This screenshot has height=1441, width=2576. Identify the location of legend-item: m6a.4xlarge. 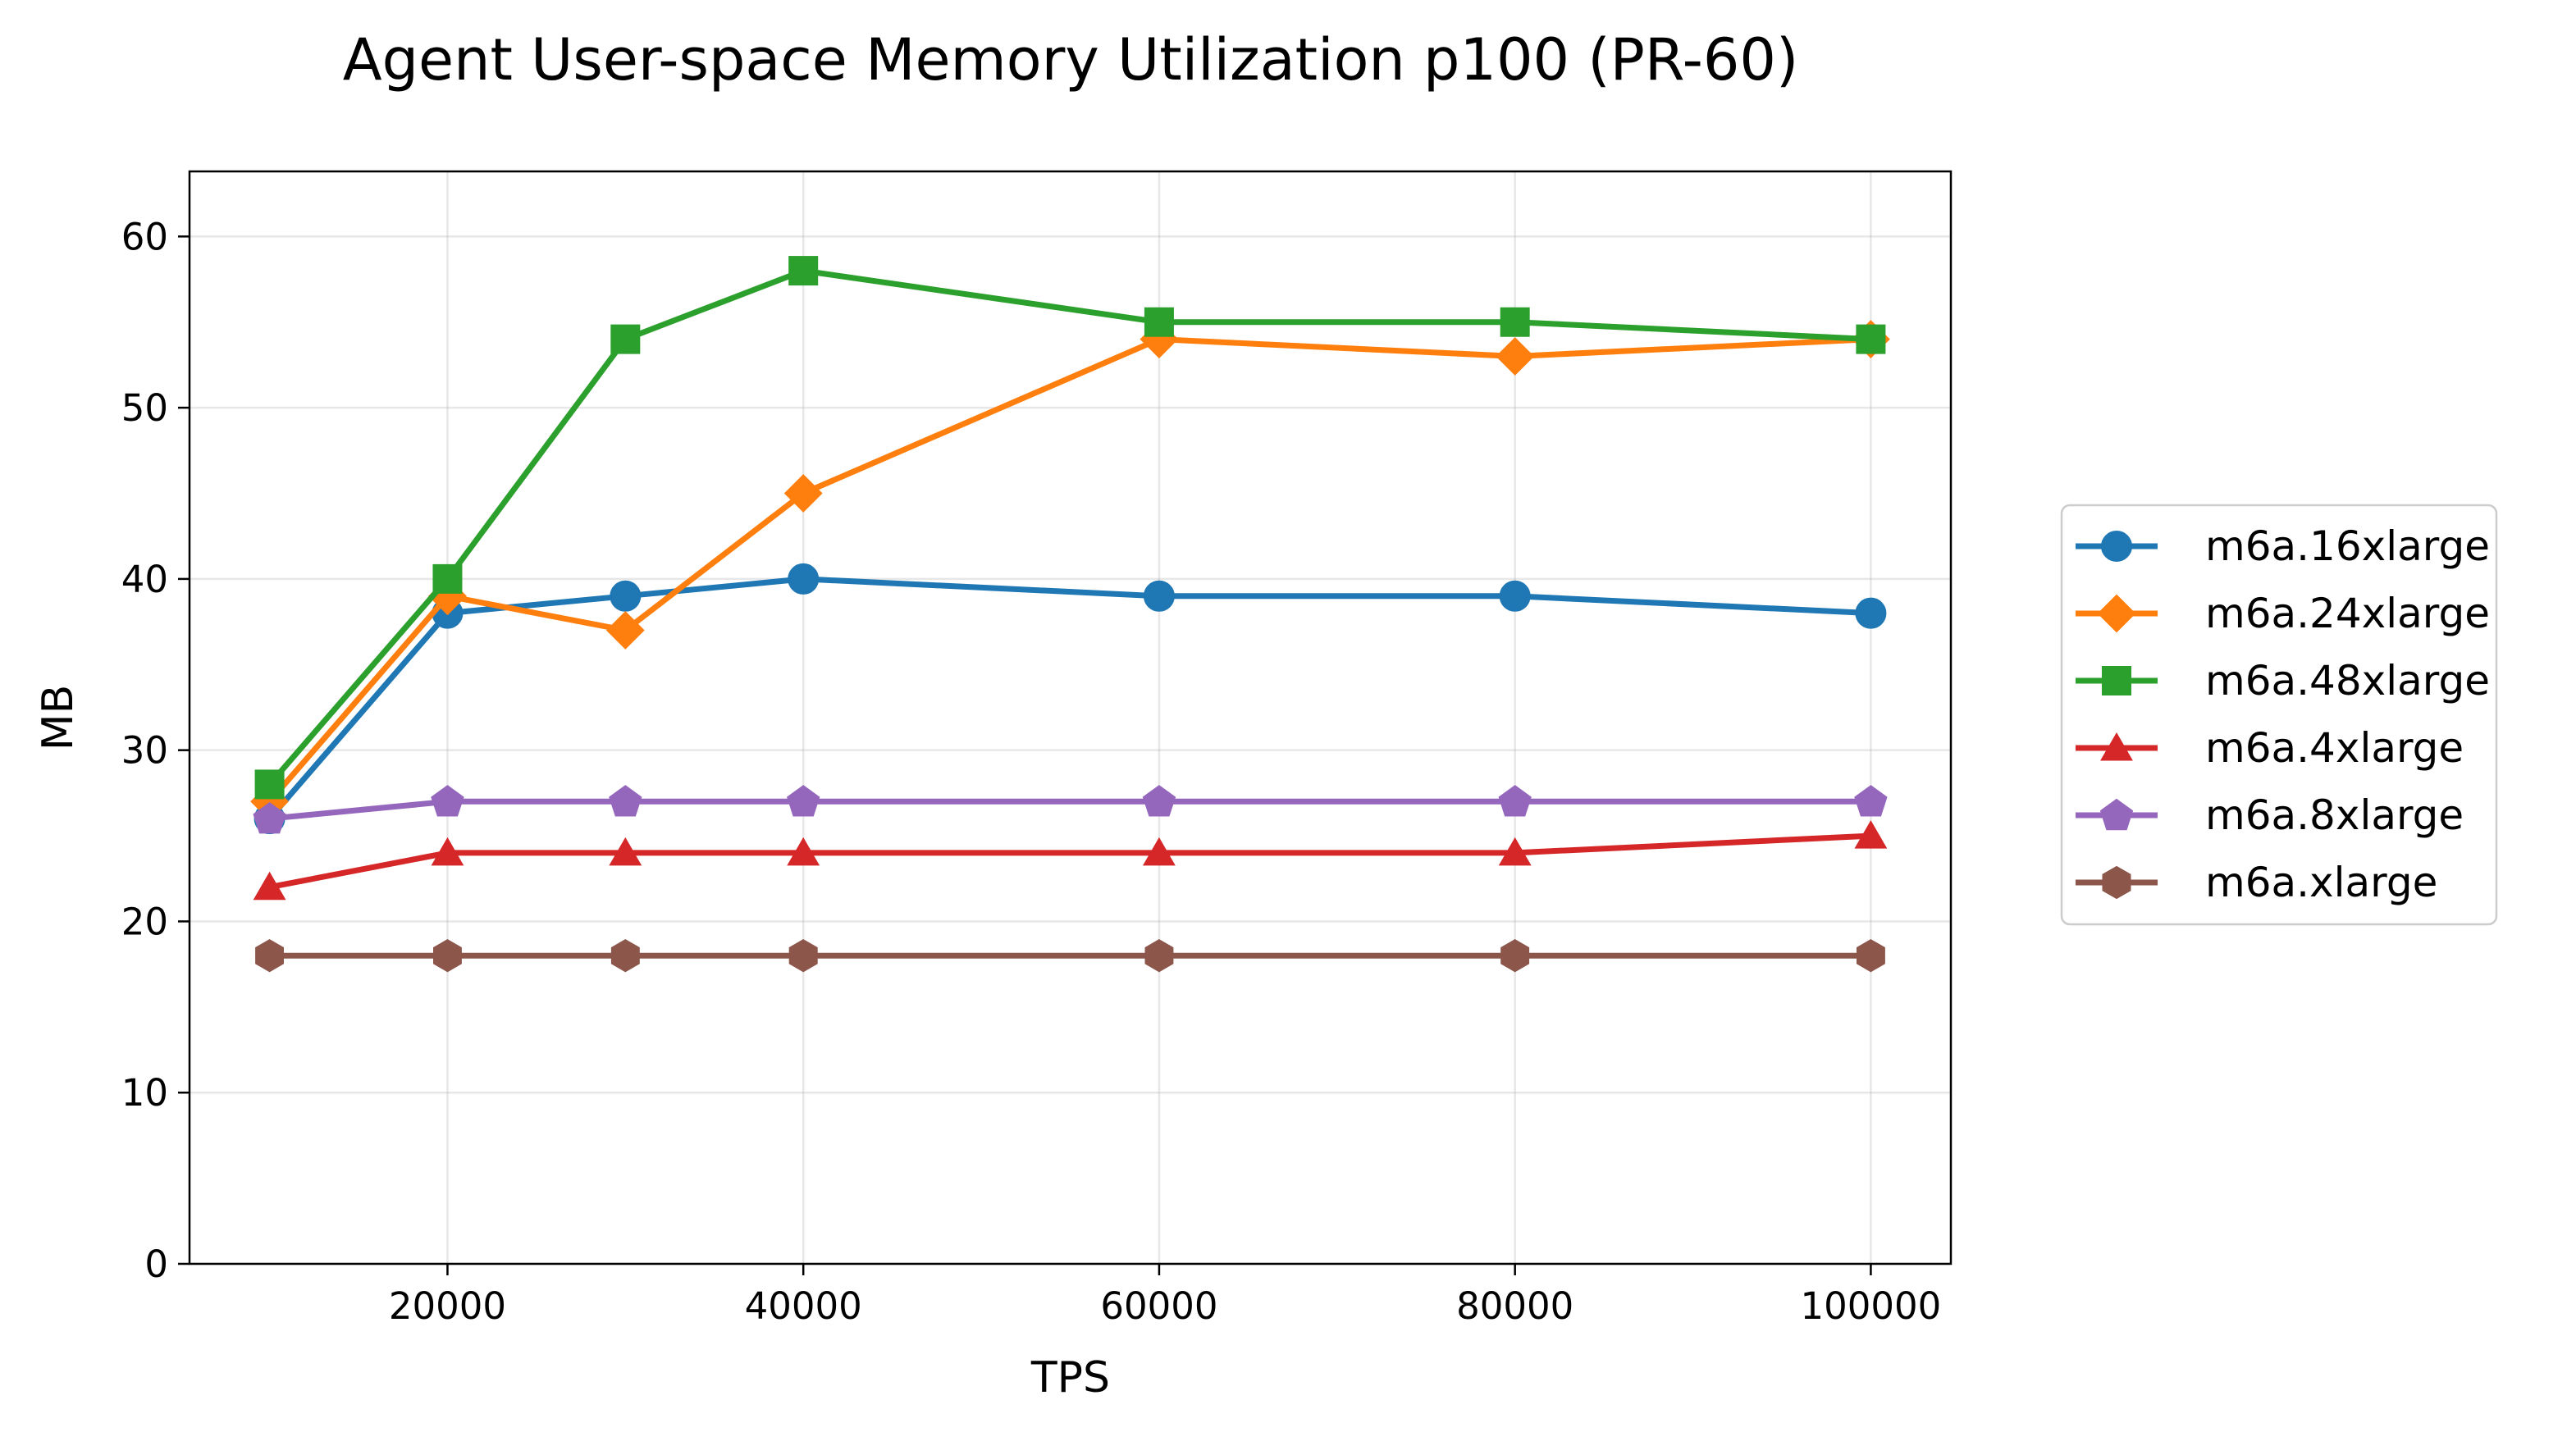
(2270, 748).